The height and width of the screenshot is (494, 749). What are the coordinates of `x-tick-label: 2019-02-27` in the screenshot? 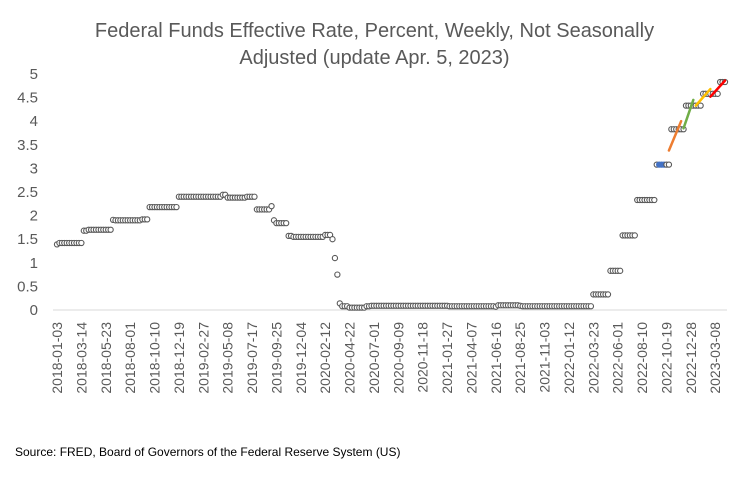 It's located at (203, 358).